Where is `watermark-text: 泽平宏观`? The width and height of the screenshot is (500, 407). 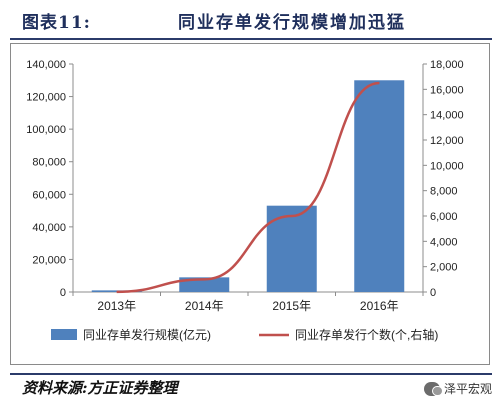
watermark-text: 泽平宏观 is located at coordinates (467, 389).